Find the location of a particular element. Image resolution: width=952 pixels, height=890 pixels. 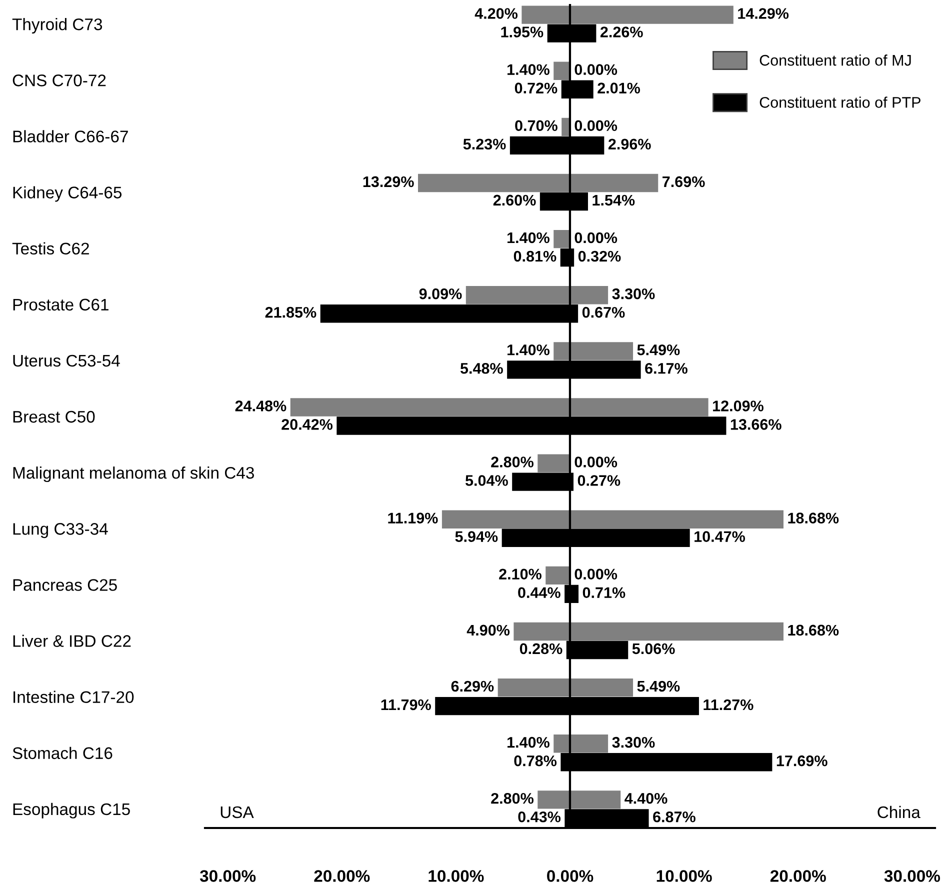

data-label: 11.19% is located at coordinates (413, 518).